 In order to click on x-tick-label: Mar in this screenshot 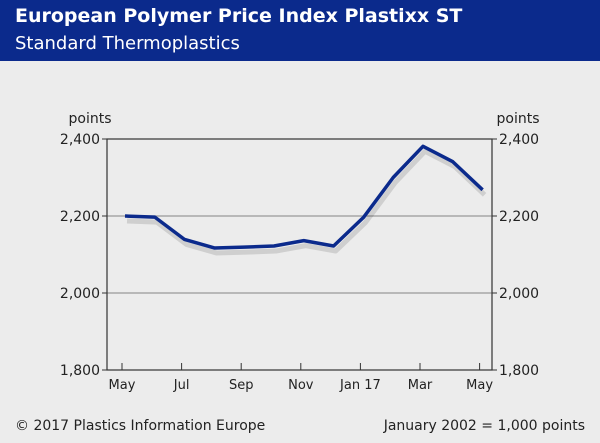, I will do `click(420, 385)`.